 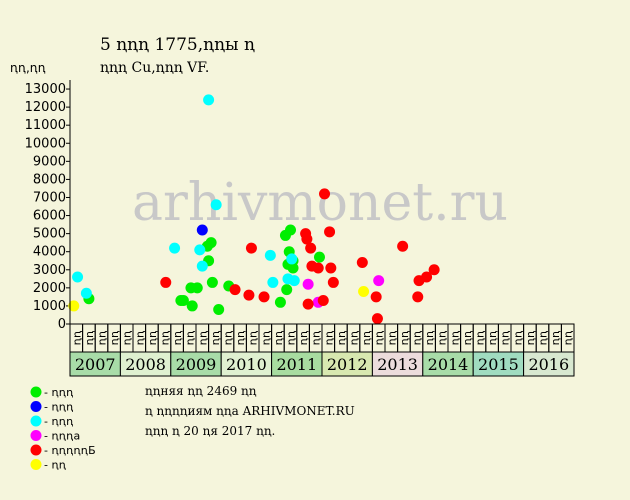 What do you see at coordinates (45, 107) in the screenshot?
I see `y-tick-label: 12000` at bounding box center [45, 107].